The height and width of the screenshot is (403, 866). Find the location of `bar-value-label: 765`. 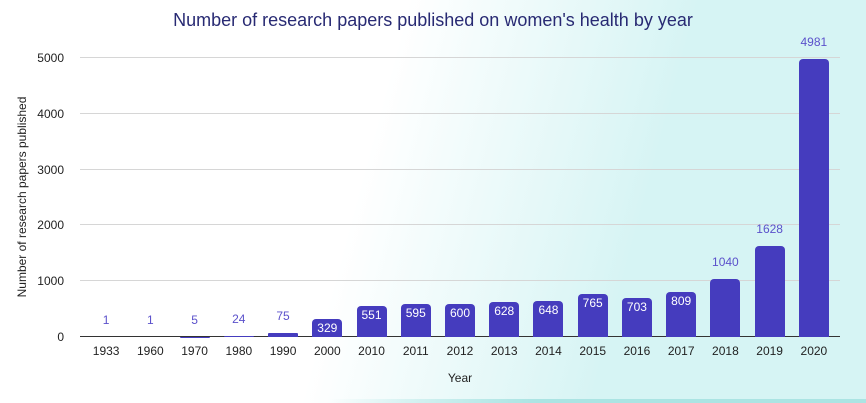

bar-value-label: 765 is located at coordinates (592, 303).